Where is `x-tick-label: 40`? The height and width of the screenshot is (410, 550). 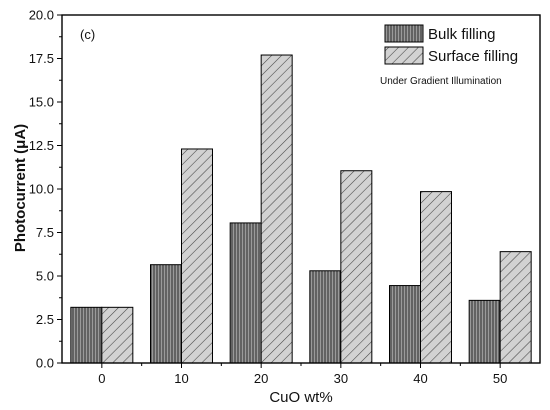 x-tick-label: 40 is located at coordinates (420, 378).